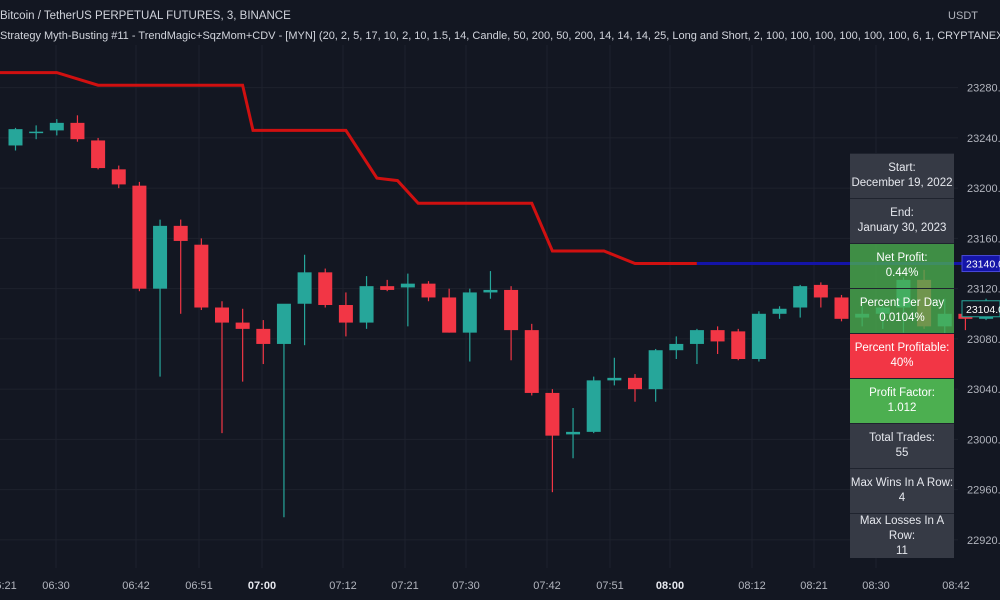 The height and width of the screenshot is (600, 1000). I want to click on stat-percent-profitable-value: 40%, so click(902, 363).